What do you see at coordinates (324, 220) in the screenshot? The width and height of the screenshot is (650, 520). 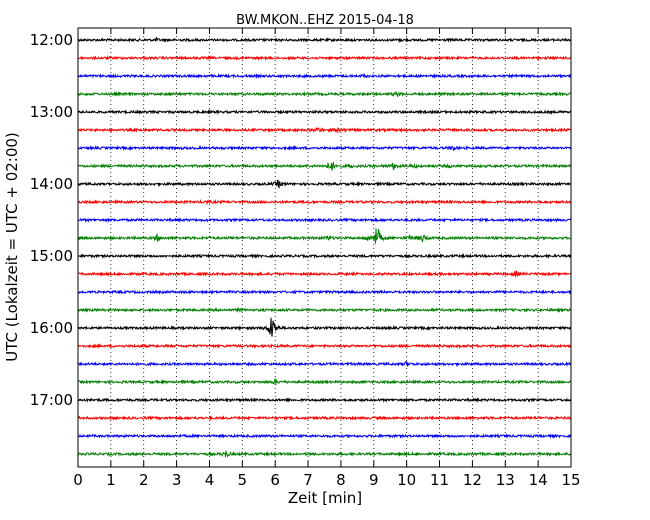 I see `trace-14:30` at bounding box center [324, 220].